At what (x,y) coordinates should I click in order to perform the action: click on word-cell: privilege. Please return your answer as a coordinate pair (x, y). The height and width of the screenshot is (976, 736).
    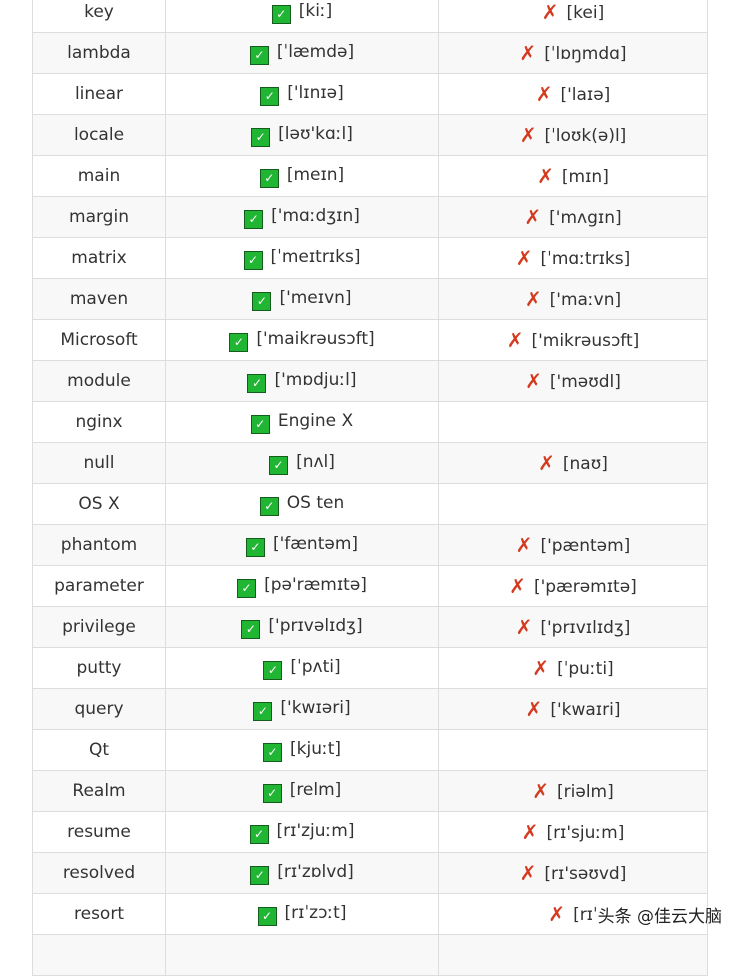
    Looking at the image, I should click on (99, 627).